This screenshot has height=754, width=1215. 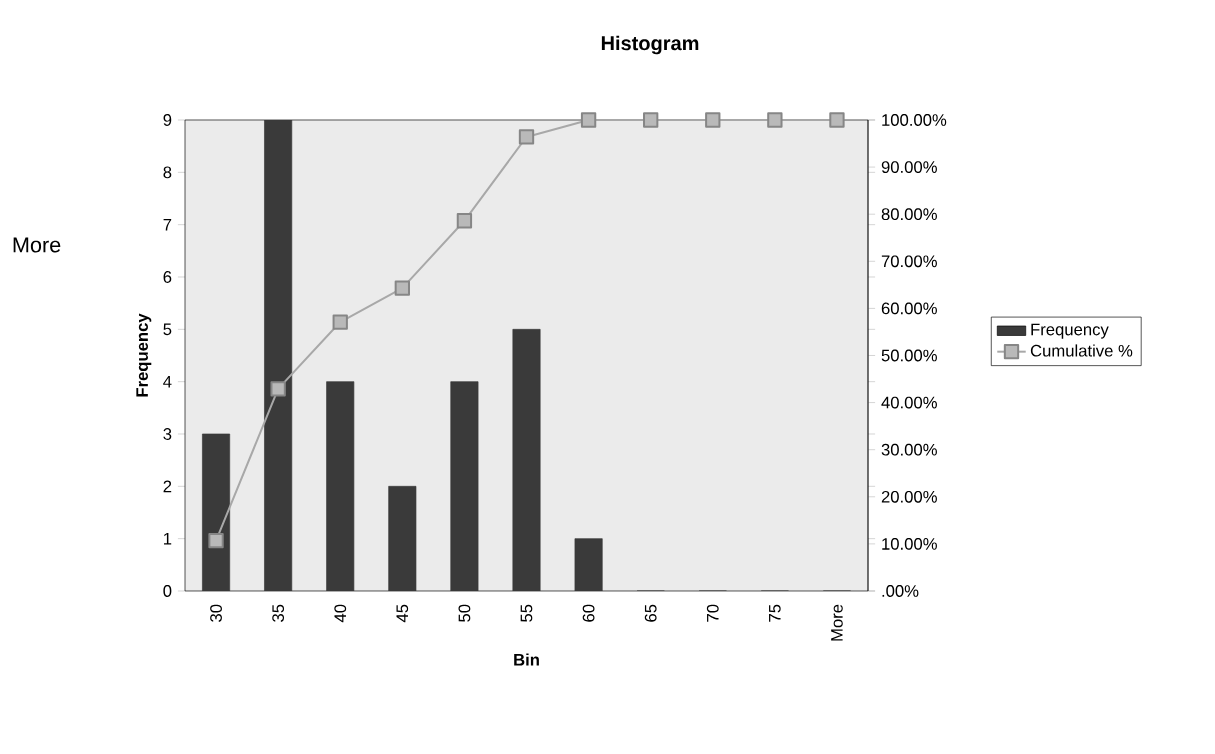 I want to click on y2-tick-label: 50.00%, so click(x=909, y=355).